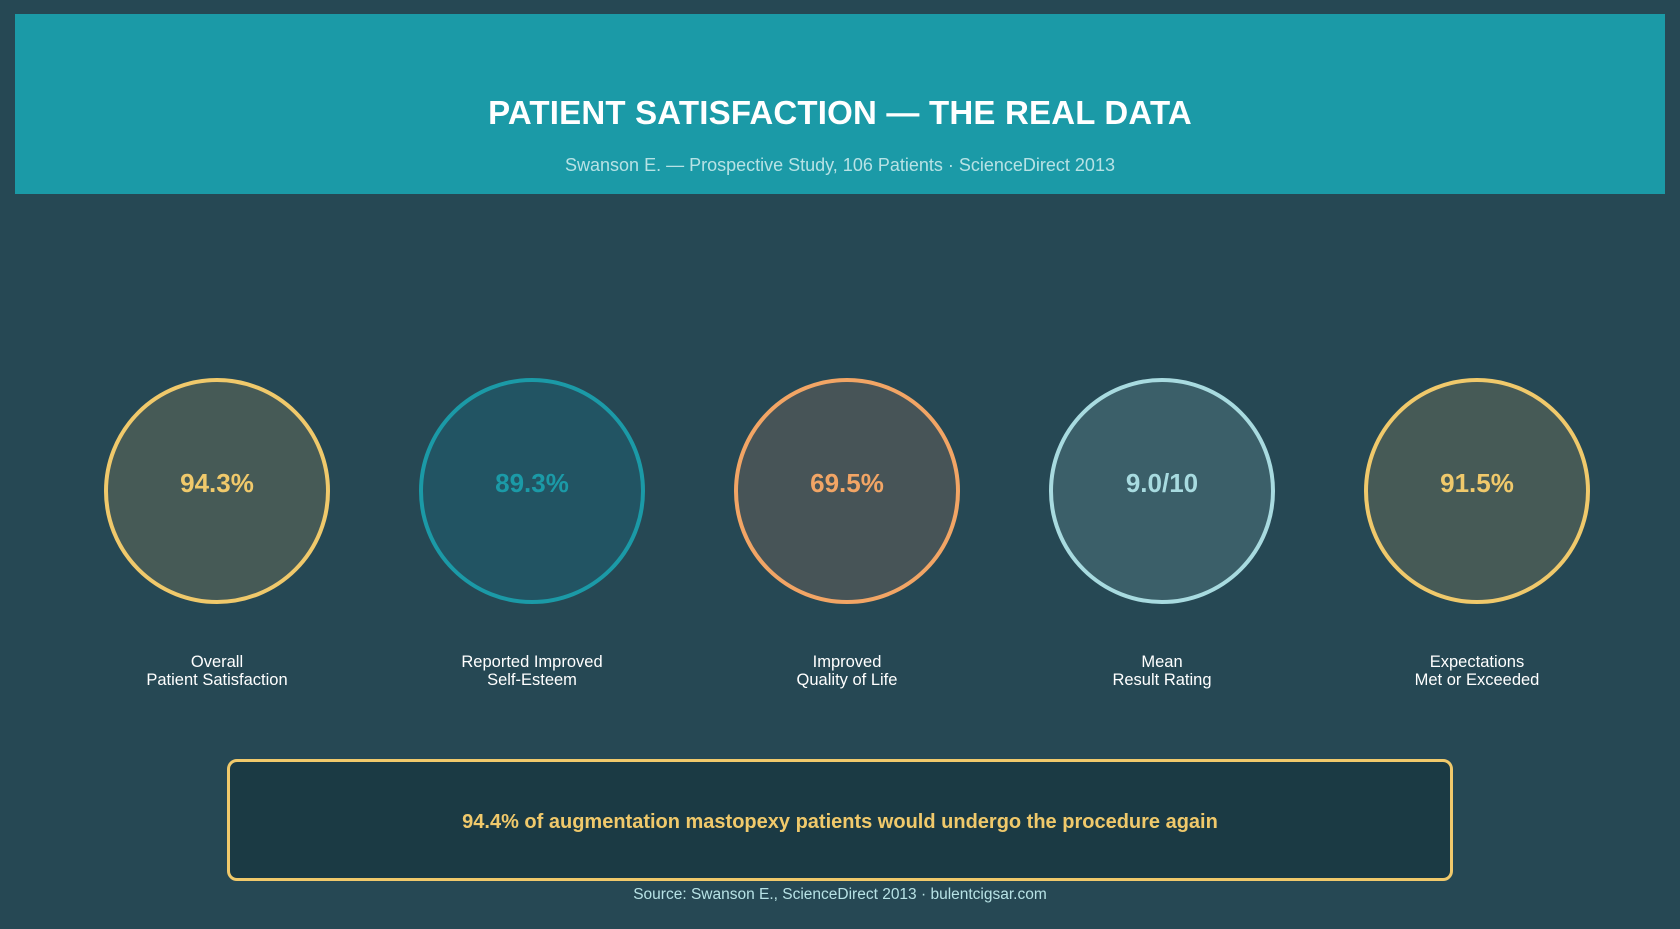  I want to click on stat-circle-result-rating: 9.0/10, so click(1162, 491).